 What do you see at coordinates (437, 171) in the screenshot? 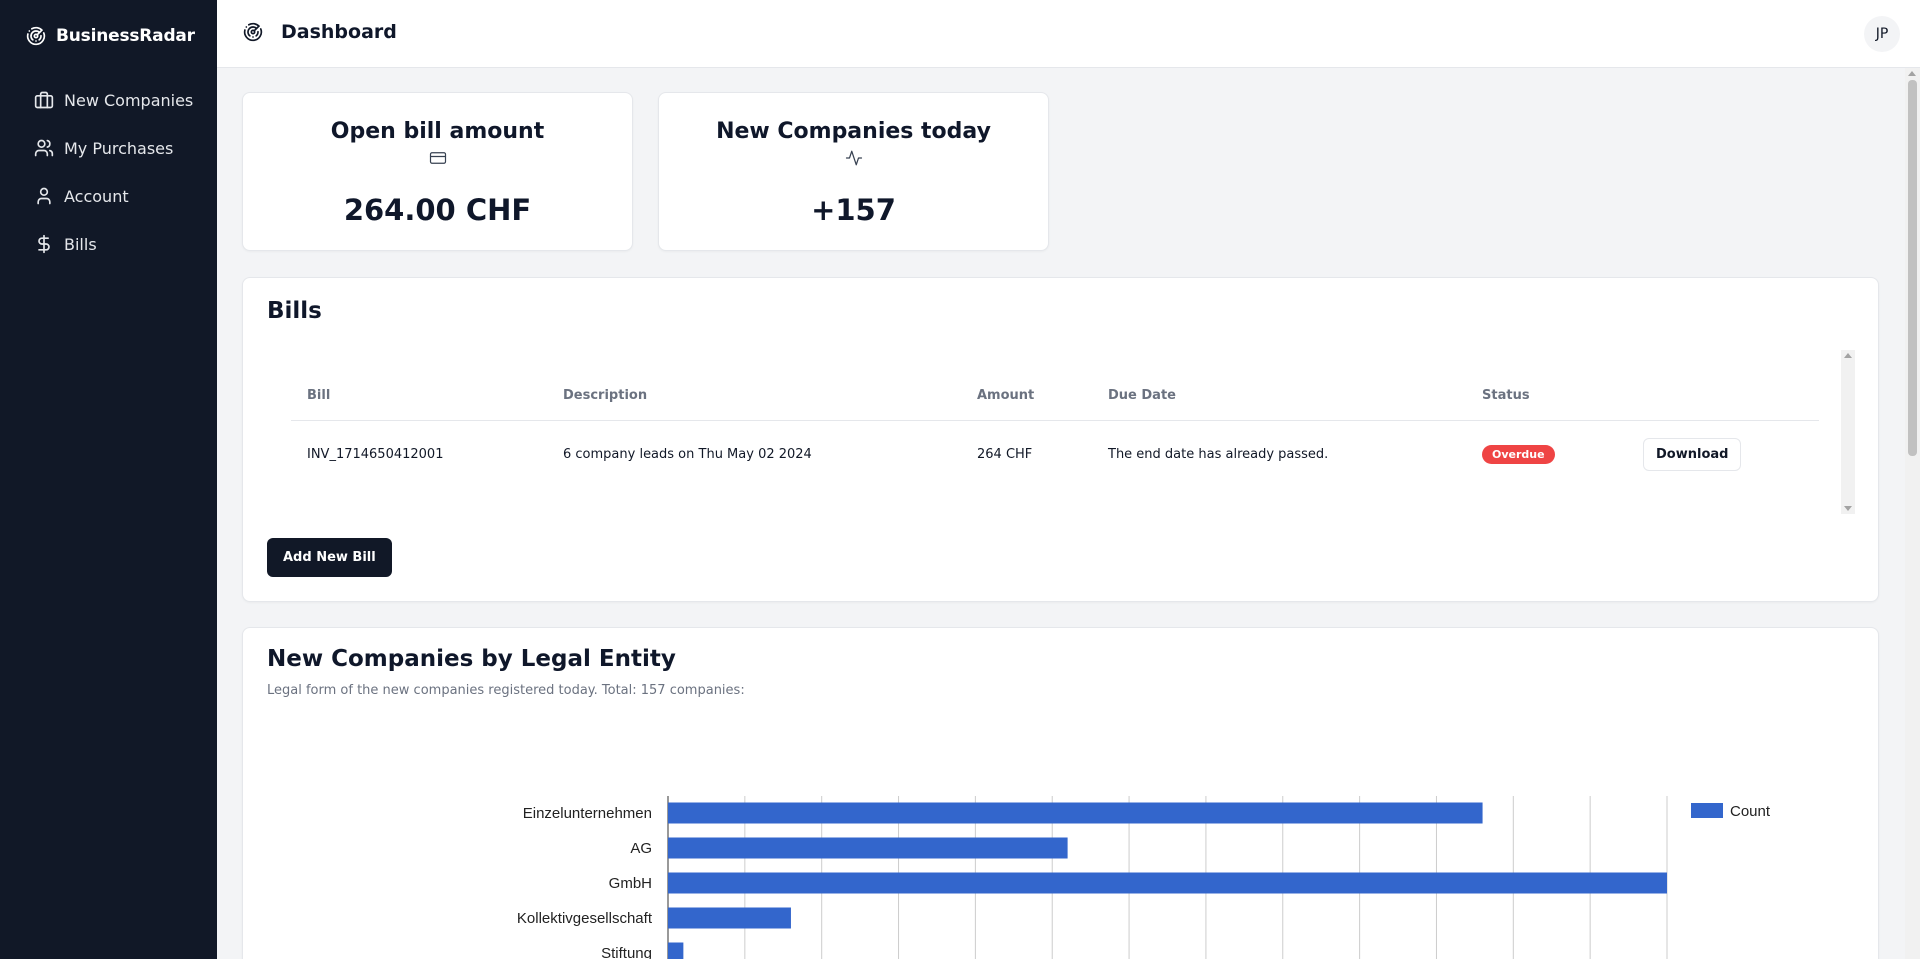
I see `stat-card-open-bill: Open bill amount 264.00 CHF` at bounding box center [437, 171].